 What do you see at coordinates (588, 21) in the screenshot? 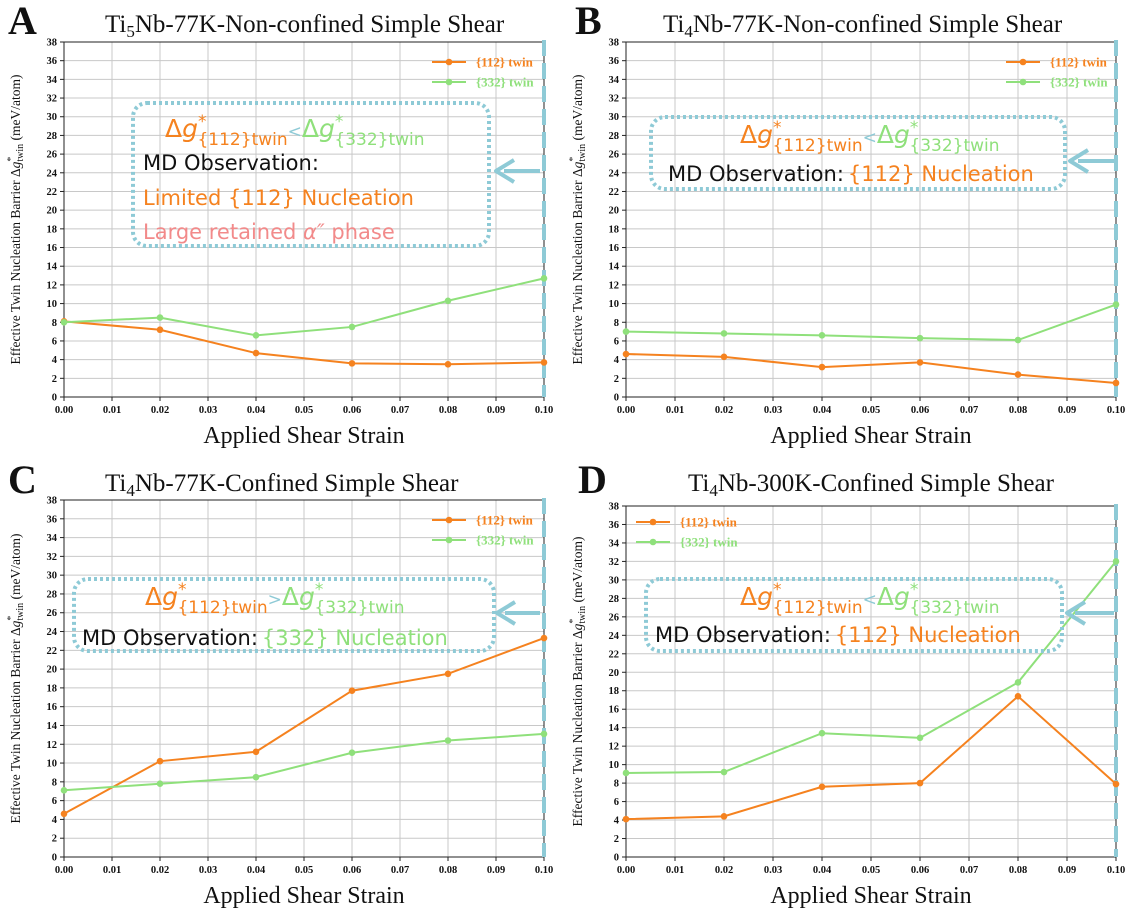
I see `panel-label: B` at bounding box center [588, 21].